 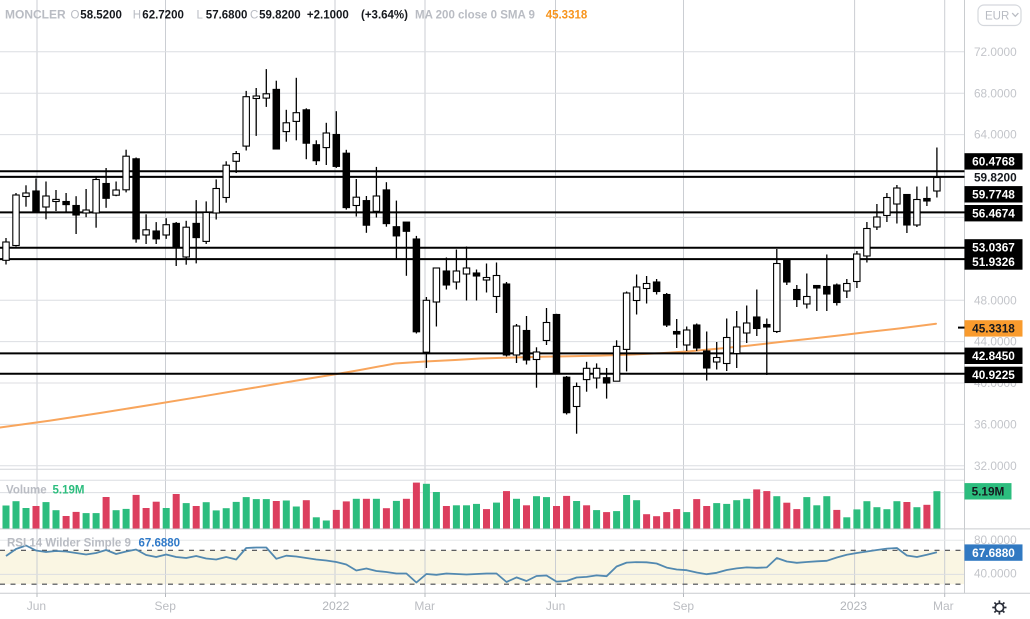 What do you see at coordinates (995, 52) in the screenshot?
I see `svg-text: 72.0000` at bounding box center [995, 52].